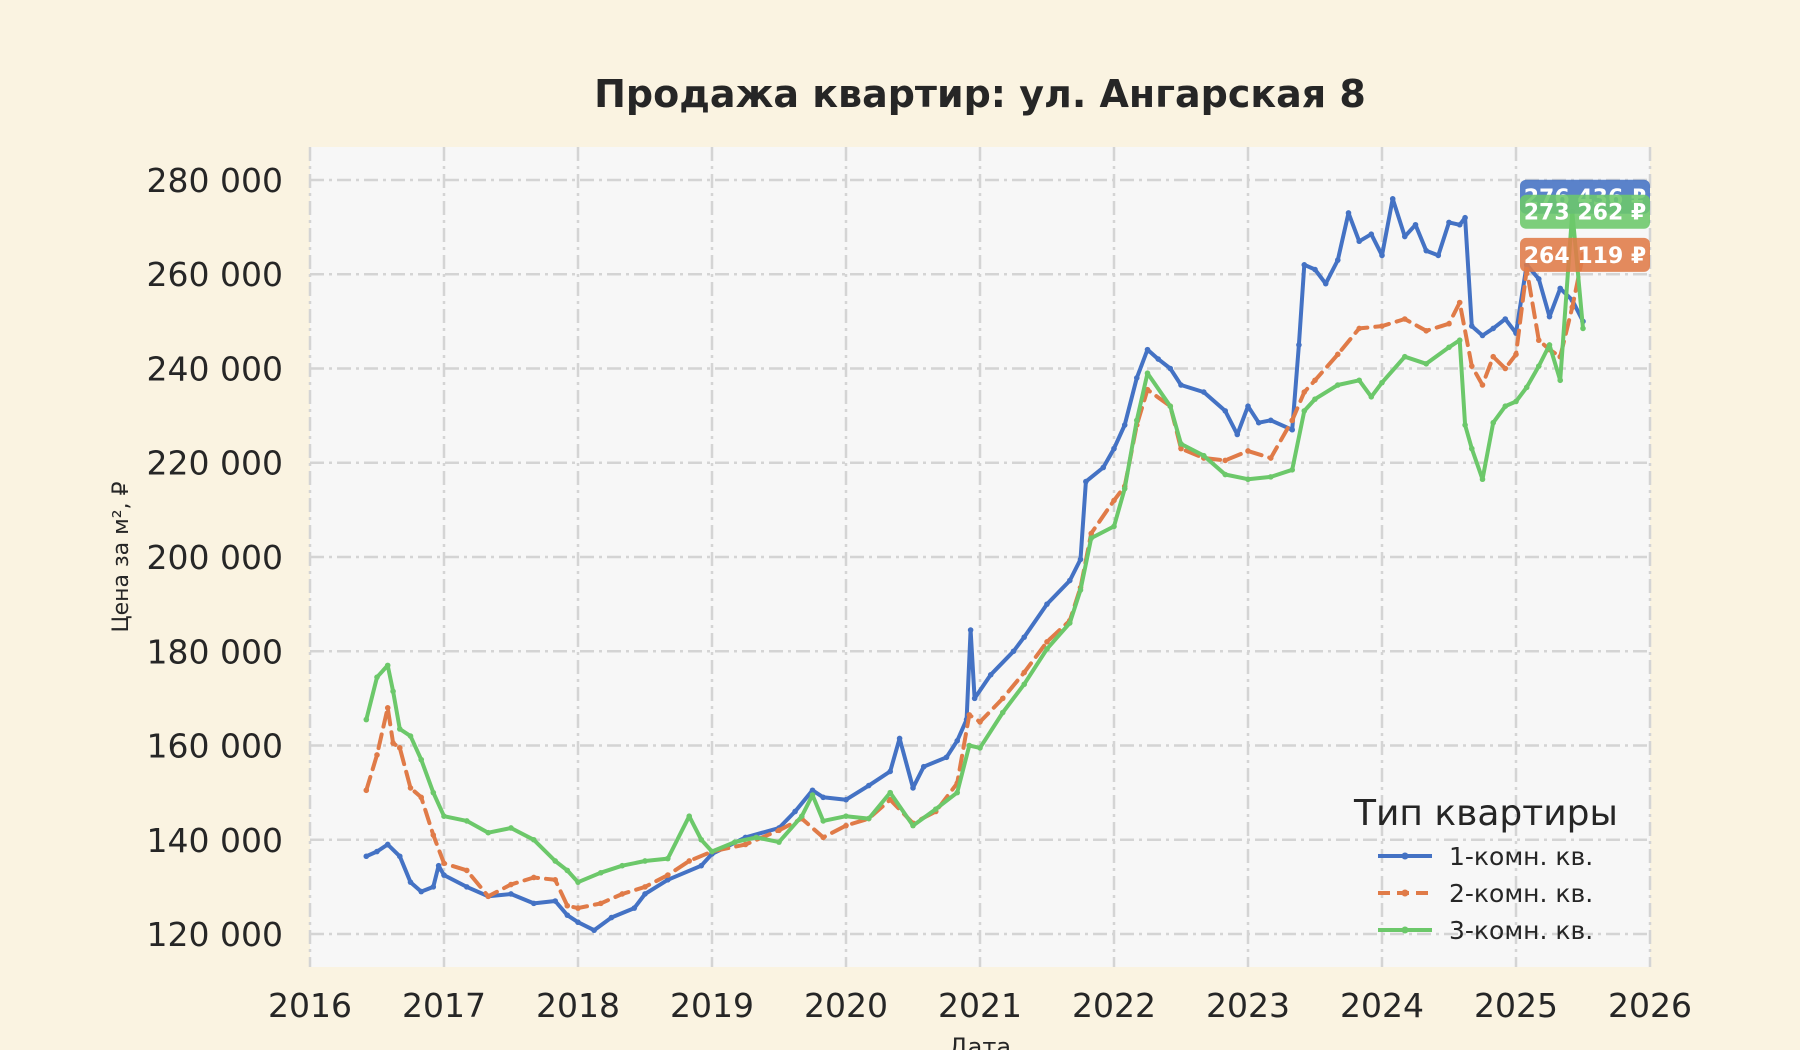 The height and width of the screenshot is (1050, 1800). I want to click on legend-item-3: 3-комн. кв., so click(1485, 930).